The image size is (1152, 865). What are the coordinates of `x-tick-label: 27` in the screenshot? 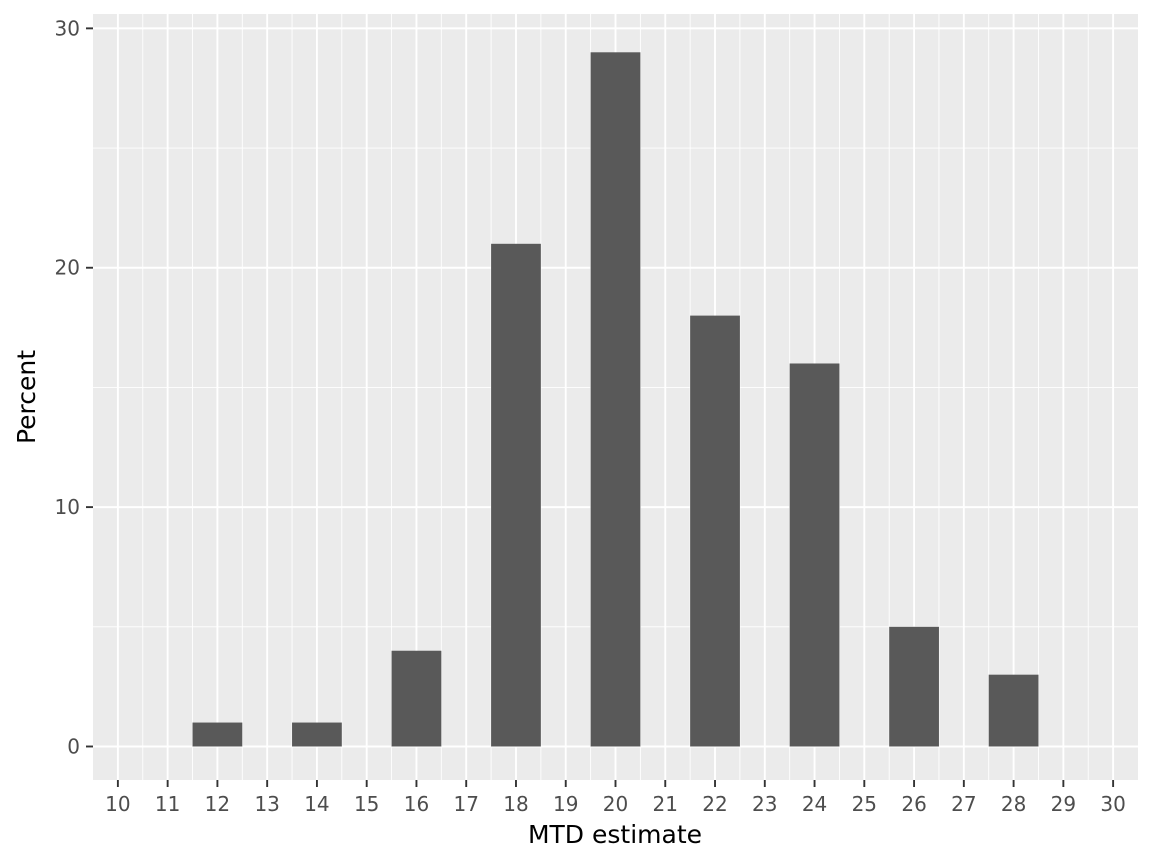 It's located at (963, 804).